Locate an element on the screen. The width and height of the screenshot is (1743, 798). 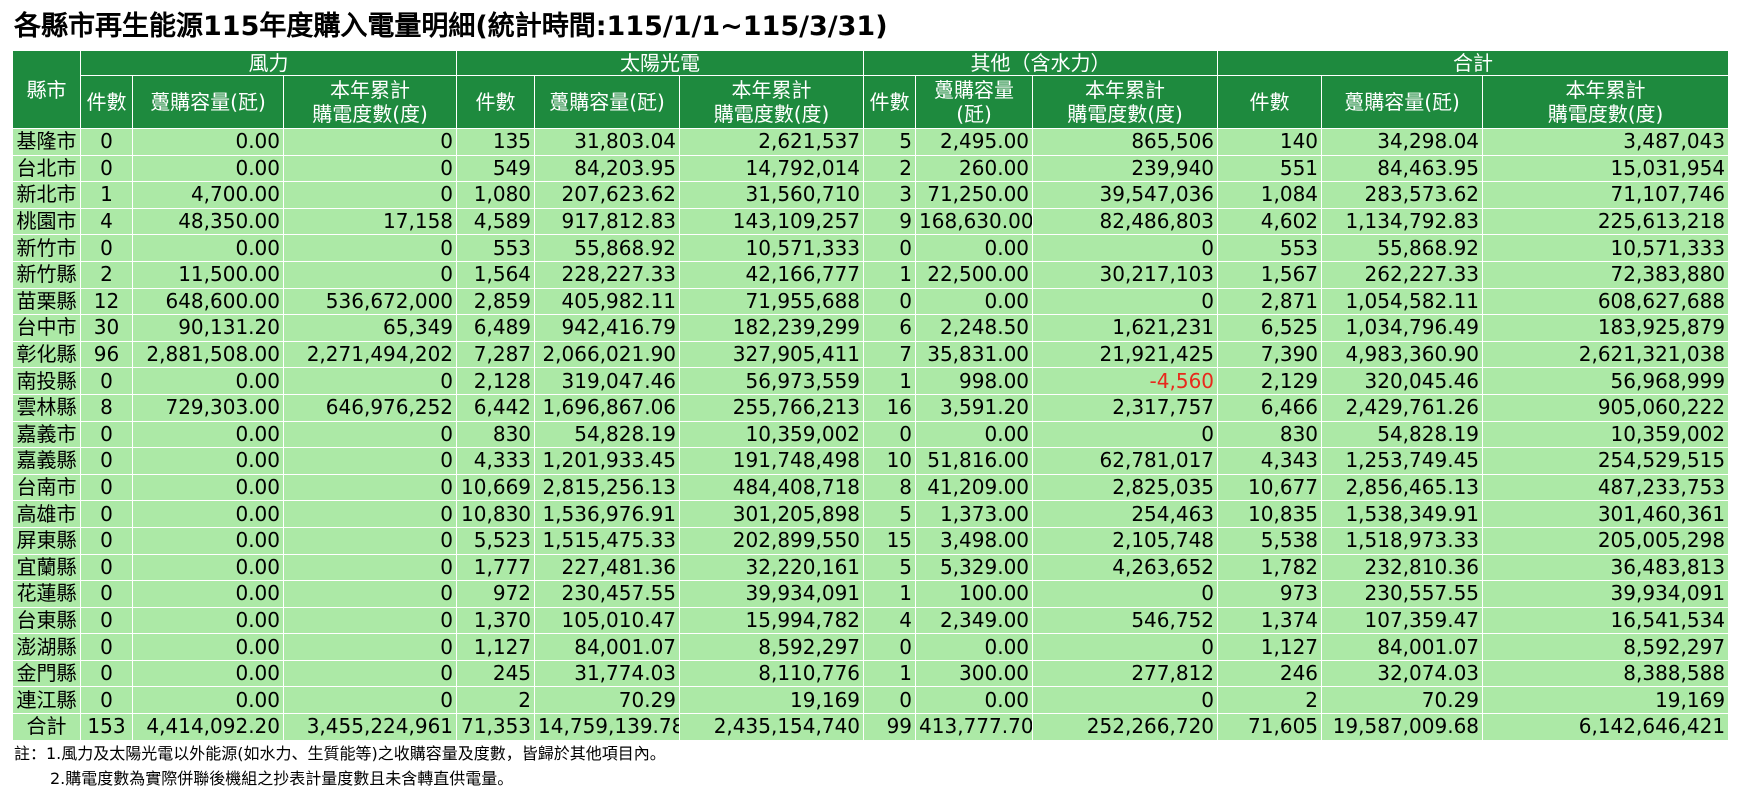
wind-capacity-cell: 48,350.00 is located at coordinates (208, 221).